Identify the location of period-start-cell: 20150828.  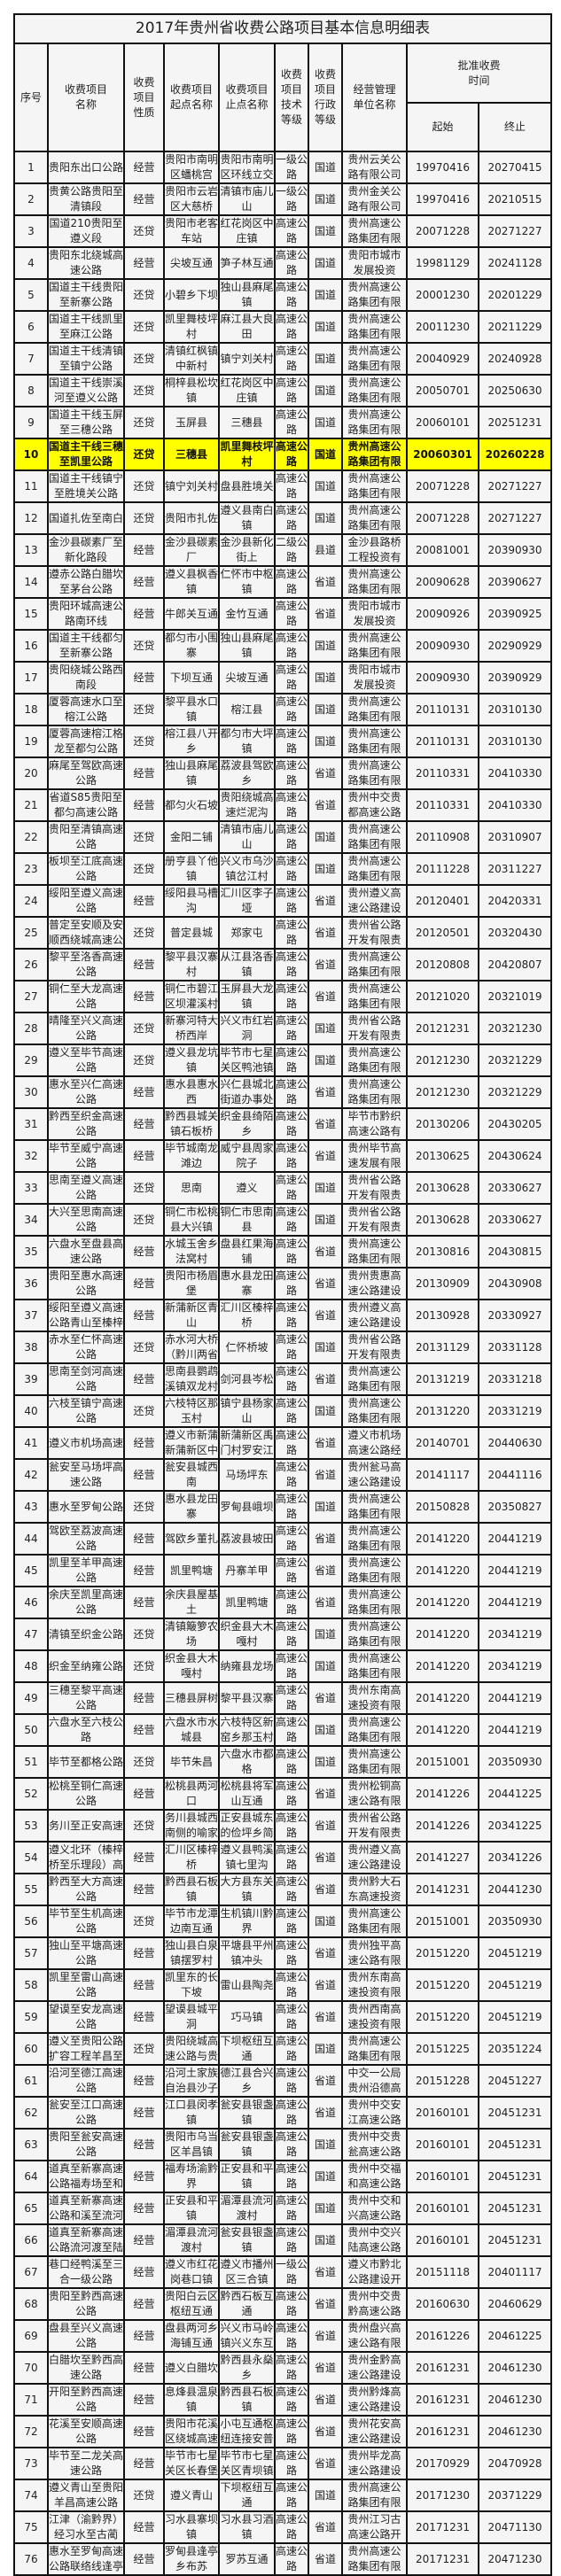
(443, 1507).